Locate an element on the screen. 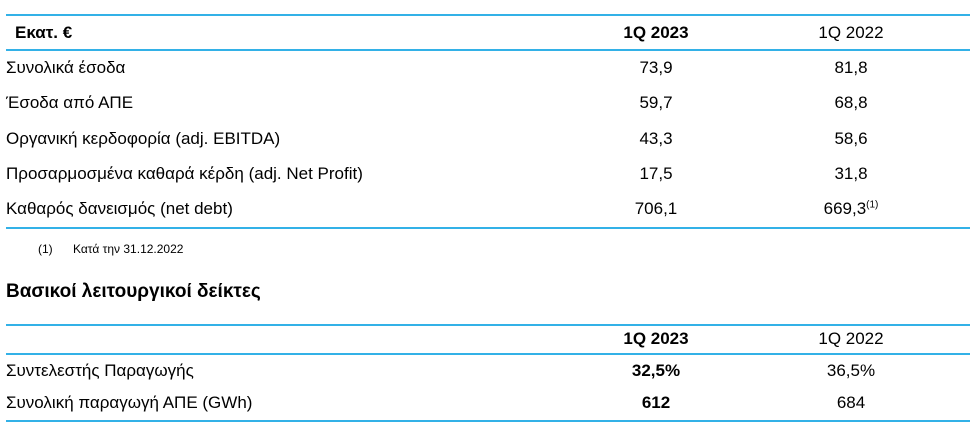  row-label: Οργανική κερδοφορία (adj. EBITDA) is located at coordinates (143, 138).